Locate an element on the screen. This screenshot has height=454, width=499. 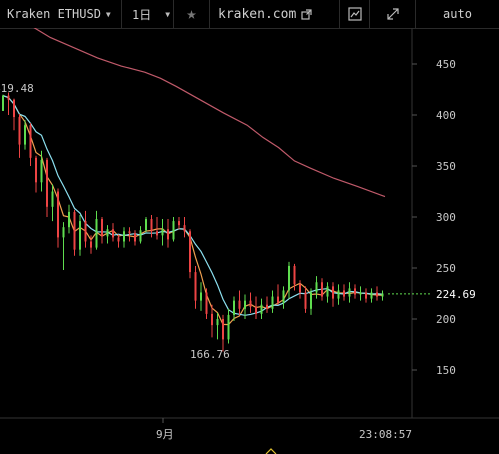
symbol-label: Kraken ETHUSD is located at coordinates (54, 14).